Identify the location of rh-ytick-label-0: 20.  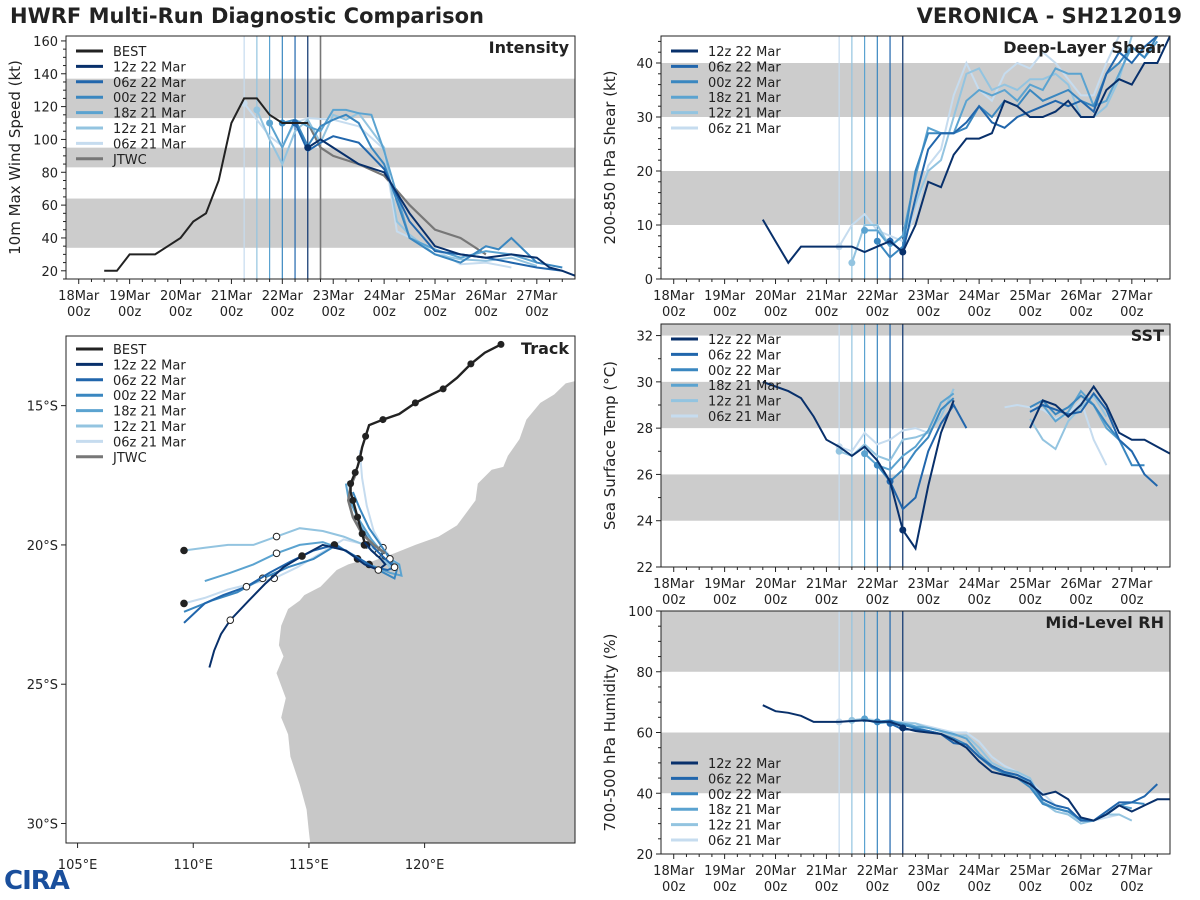
(644, 855).